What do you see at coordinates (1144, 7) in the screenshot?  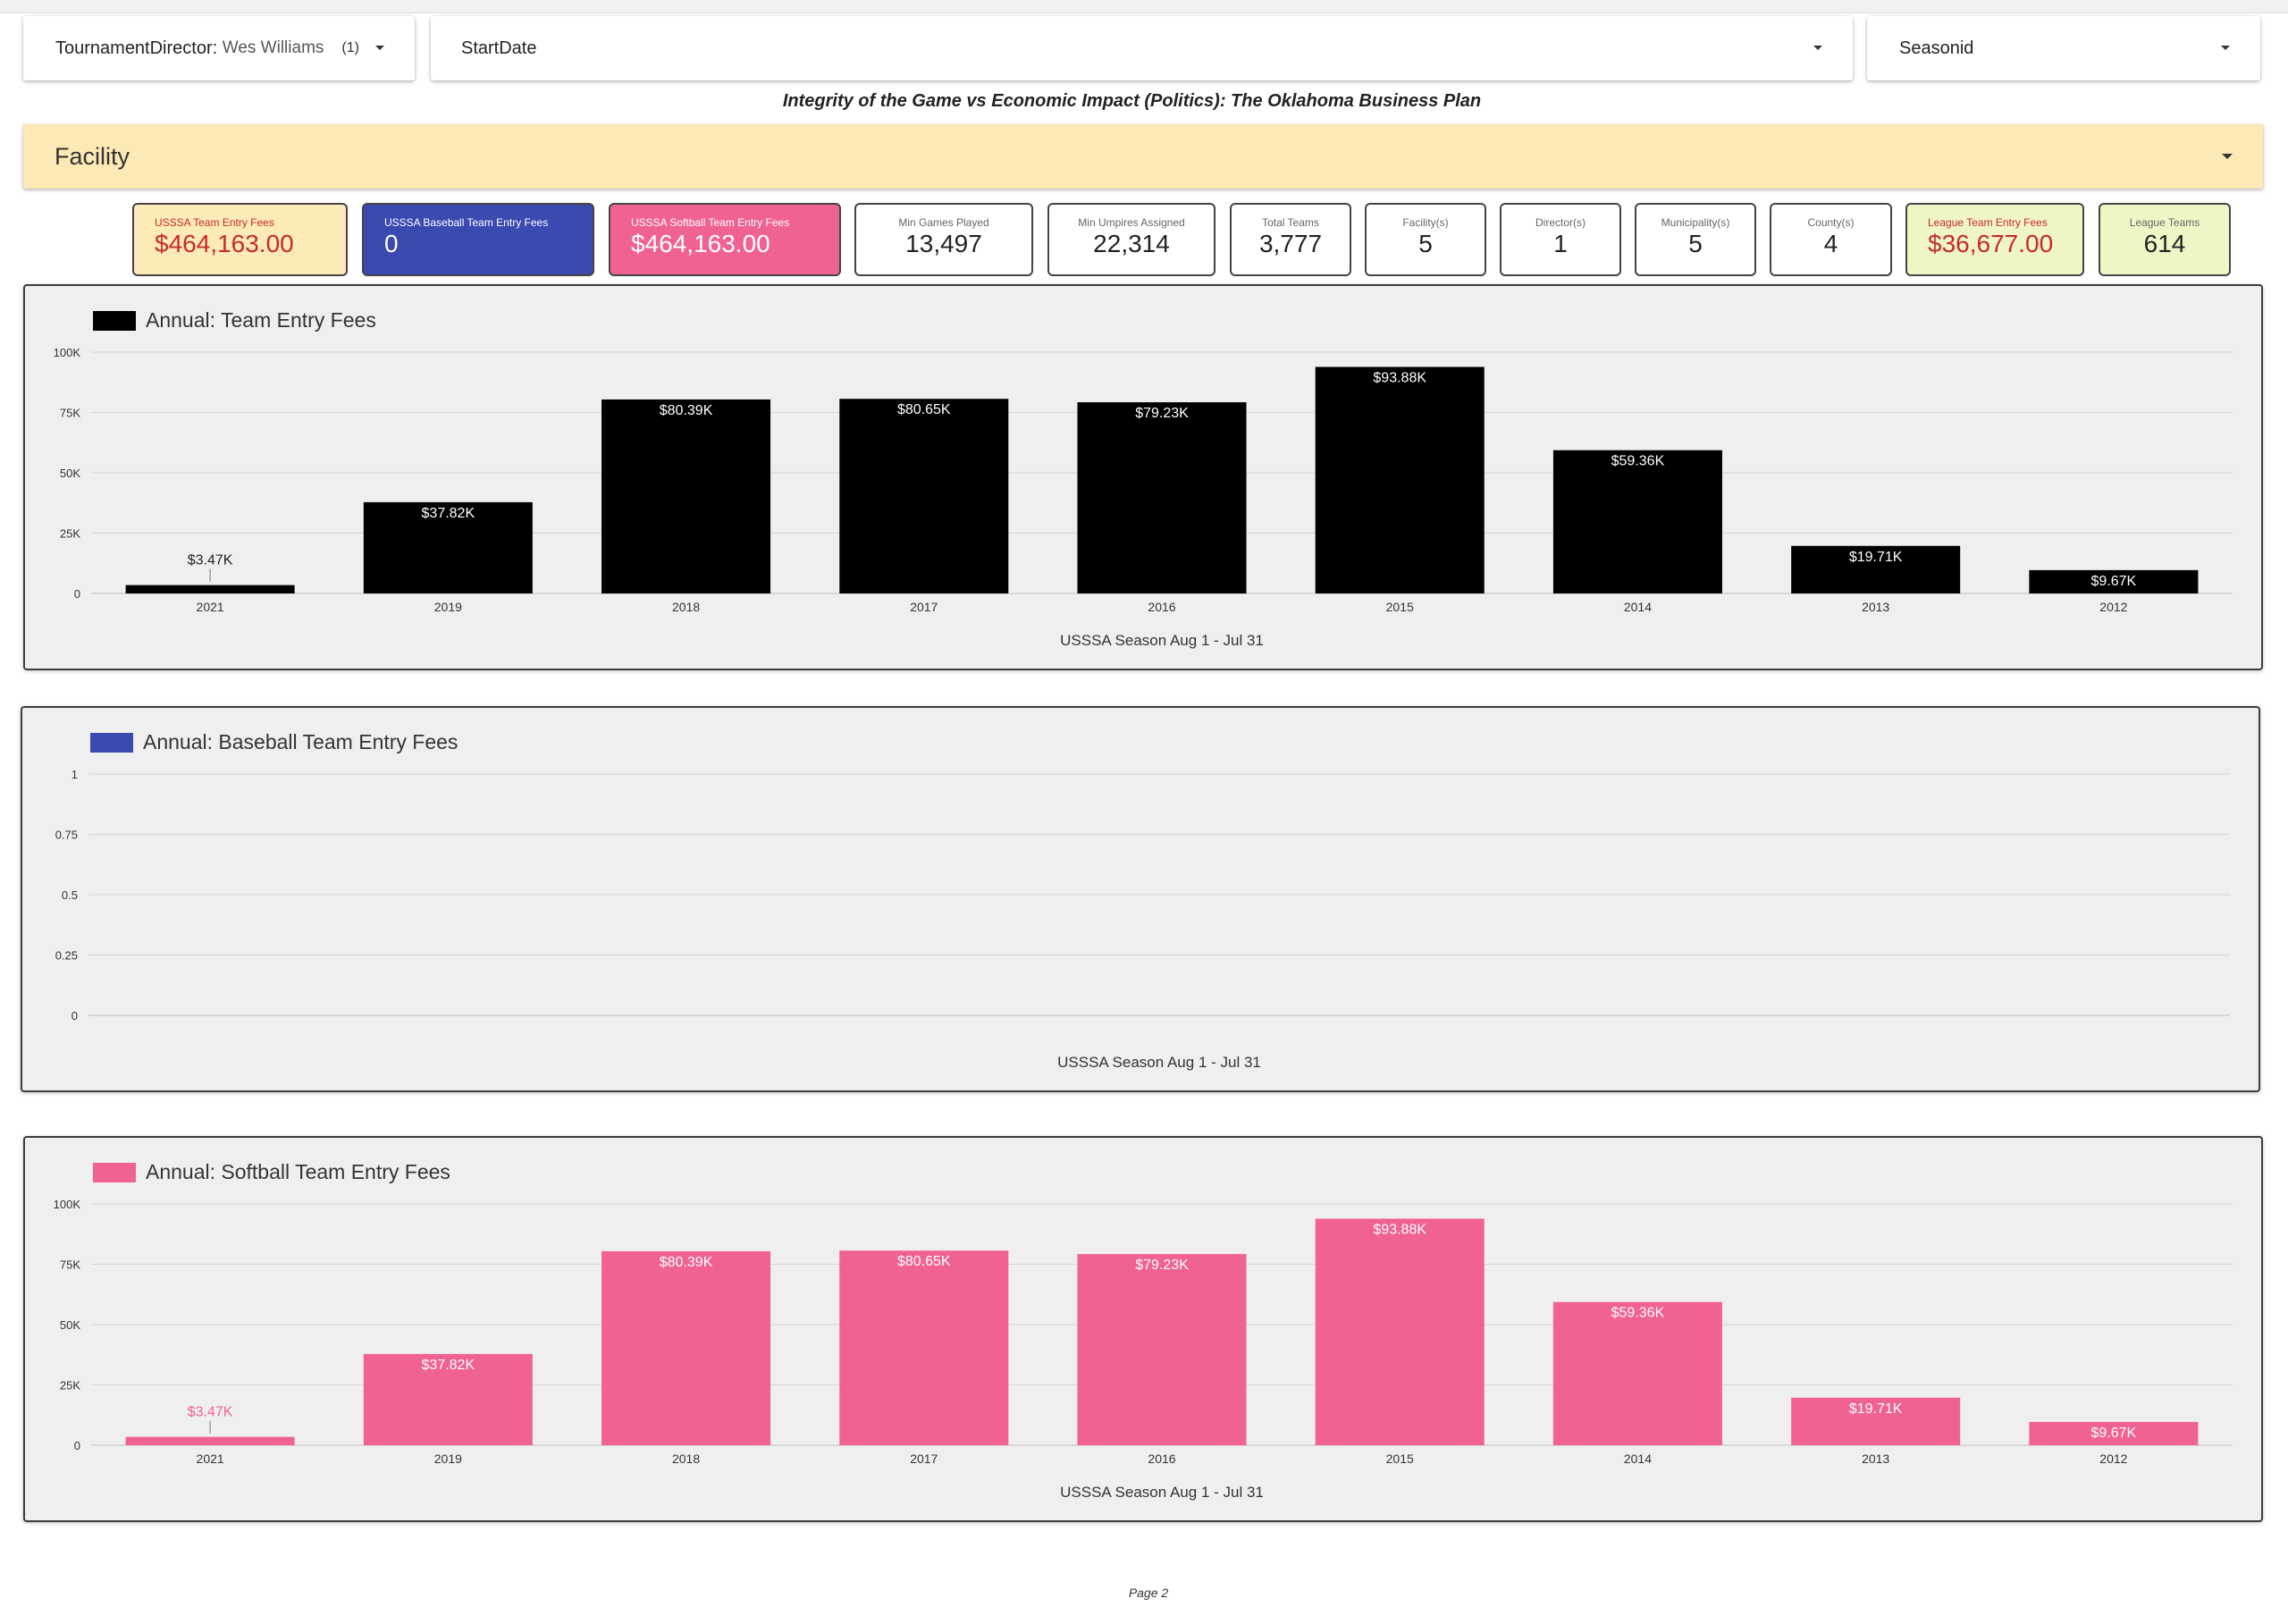 I see `top-toolbar-strip` at bounding box center [1144, 7].